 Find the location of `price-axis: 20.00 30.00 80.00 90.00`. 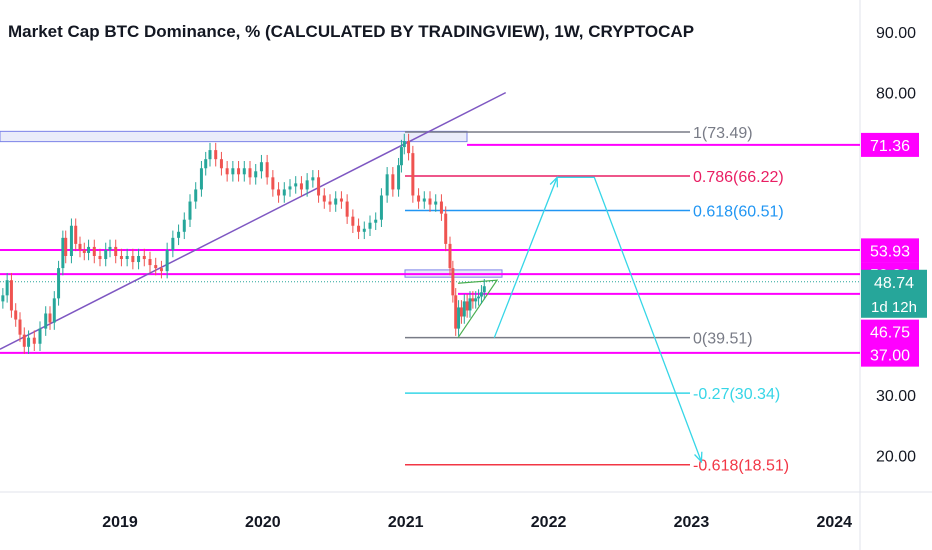

price-axis: 20.00 30.00 80.00 90.00 is located at coordinates (896, 245).